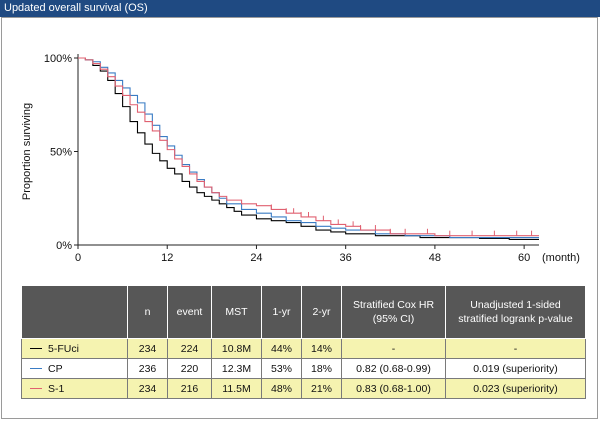  Describe the element at coordinates (236, 368) in the screenshot. I see `cell-mst: 12.3M` at that location.